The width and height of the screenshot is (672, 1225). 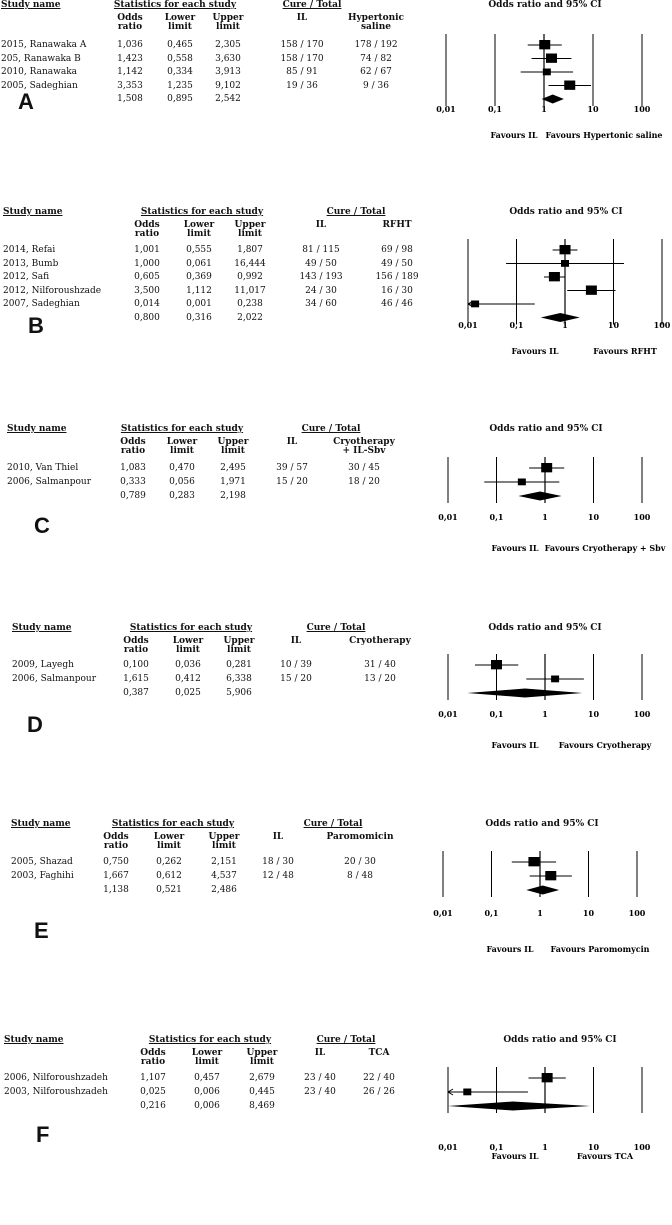 What do you see at coordinates (41, 304) in the screenshot?
I see `study-name: 2007, Sadeghian` at bounding box center [41, 304].